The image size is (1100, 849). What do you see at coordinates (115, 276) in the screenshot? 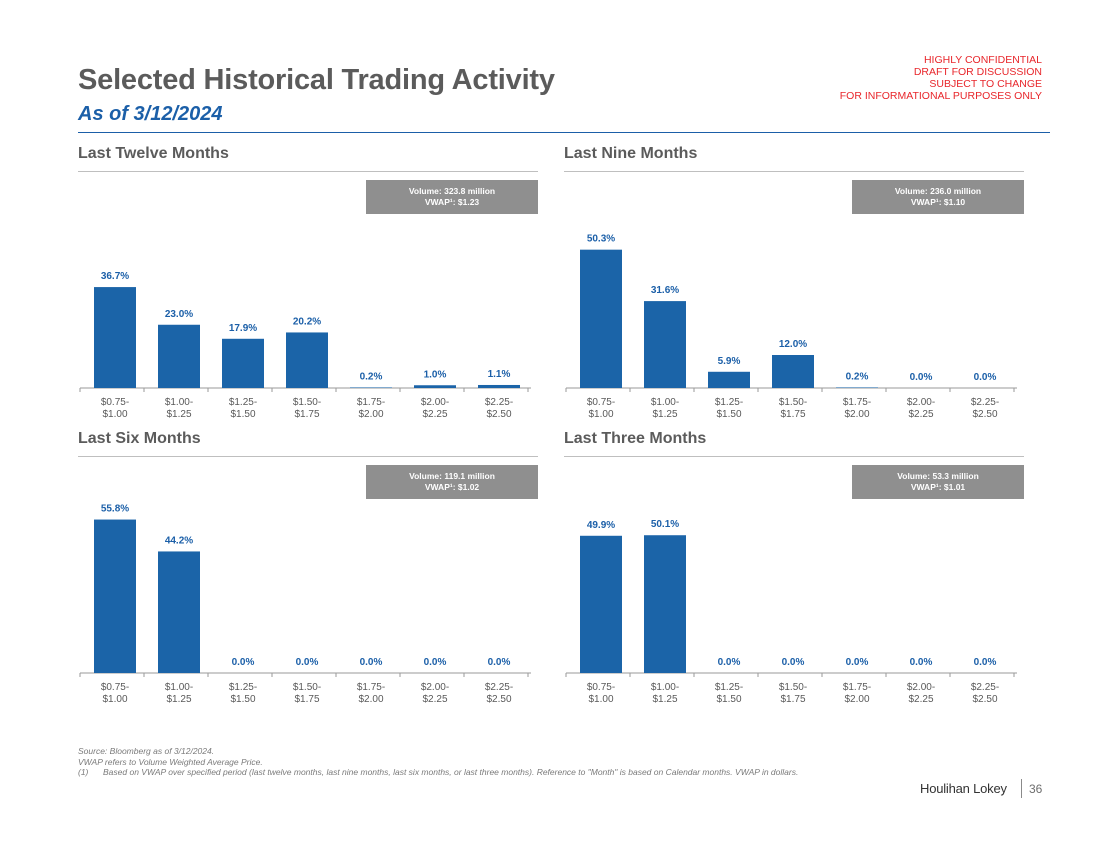
I see `bar-value-label: 36.7%` at bounding box center [115, 276].